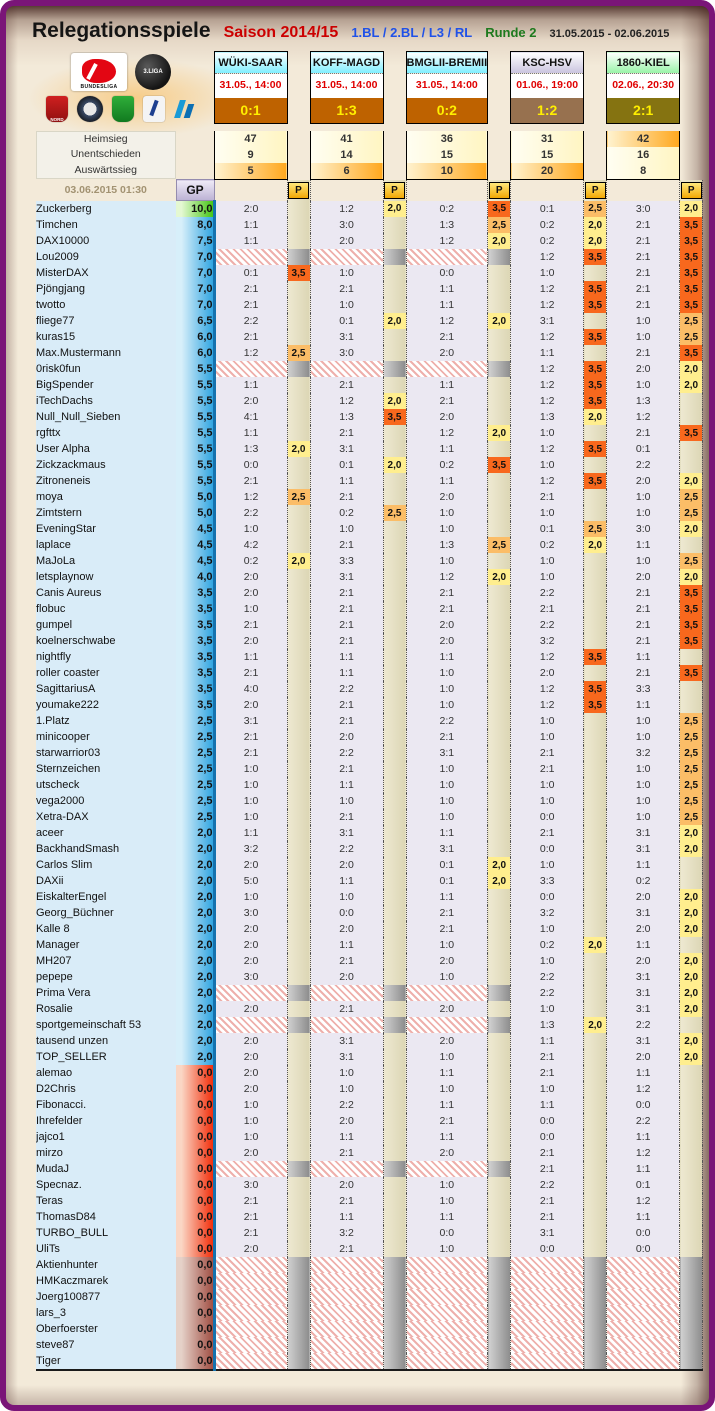 The width and height of the screenshot is (715, 1411). Describe the element at coordinates (99, 71) in the screenshot. I see `bundesliga-logo: BUNDESLIGA` at that location.